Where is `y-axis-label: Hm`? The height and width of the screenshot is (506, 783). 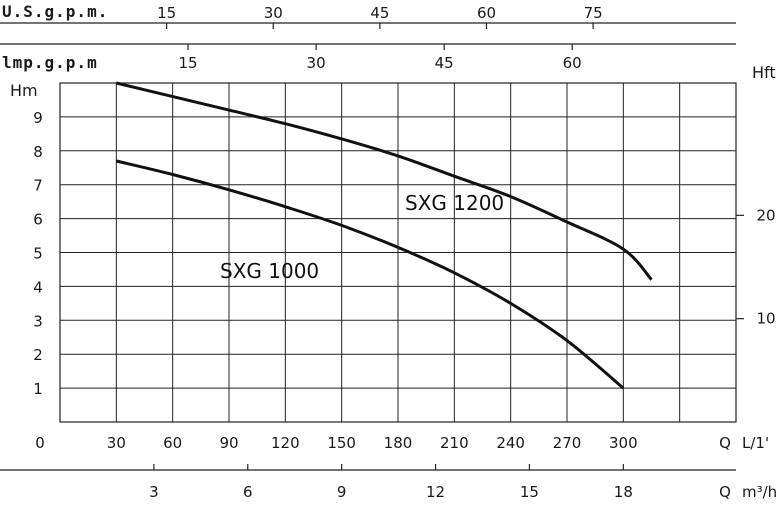 y-axis-label: Hm is located at coordinates (24, 90).